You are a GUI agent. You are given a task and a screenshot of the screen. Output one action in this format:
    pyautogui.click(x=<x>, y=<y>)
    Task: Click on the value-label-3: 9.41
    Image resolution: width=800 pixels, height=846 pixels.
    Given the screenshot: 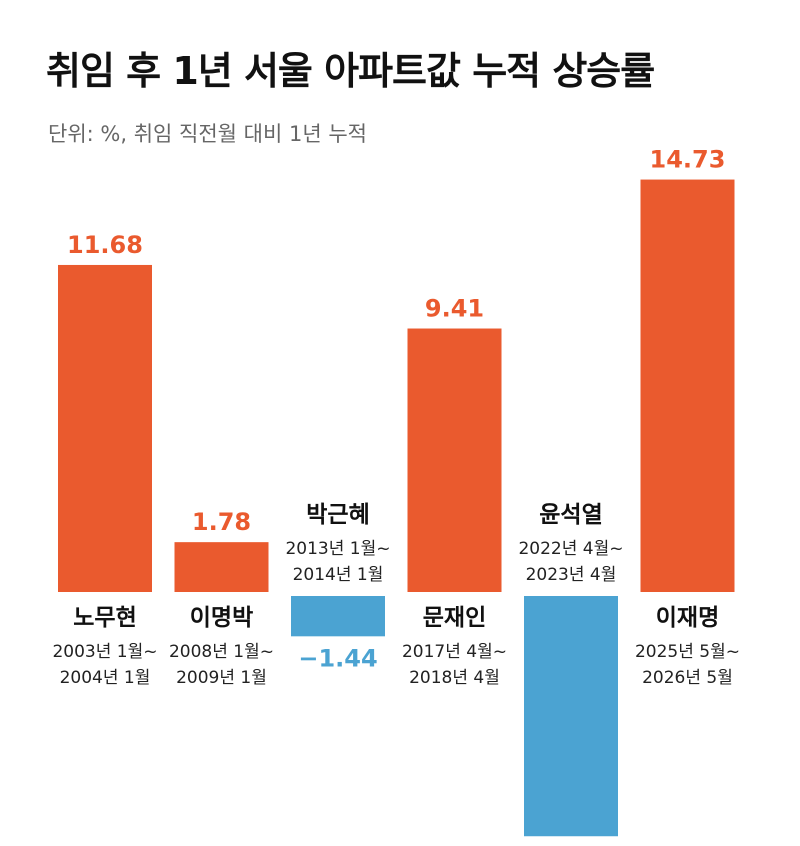 What is the action you would take?
    pyautogui.click(x=454, y=309)
    